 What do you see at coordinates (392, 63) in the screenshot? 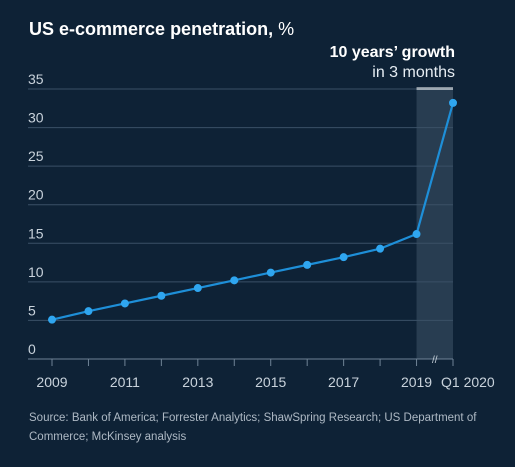
I see `highlight-callout: 10 years’ growth in 3 months` at bounding box center [392, 63].